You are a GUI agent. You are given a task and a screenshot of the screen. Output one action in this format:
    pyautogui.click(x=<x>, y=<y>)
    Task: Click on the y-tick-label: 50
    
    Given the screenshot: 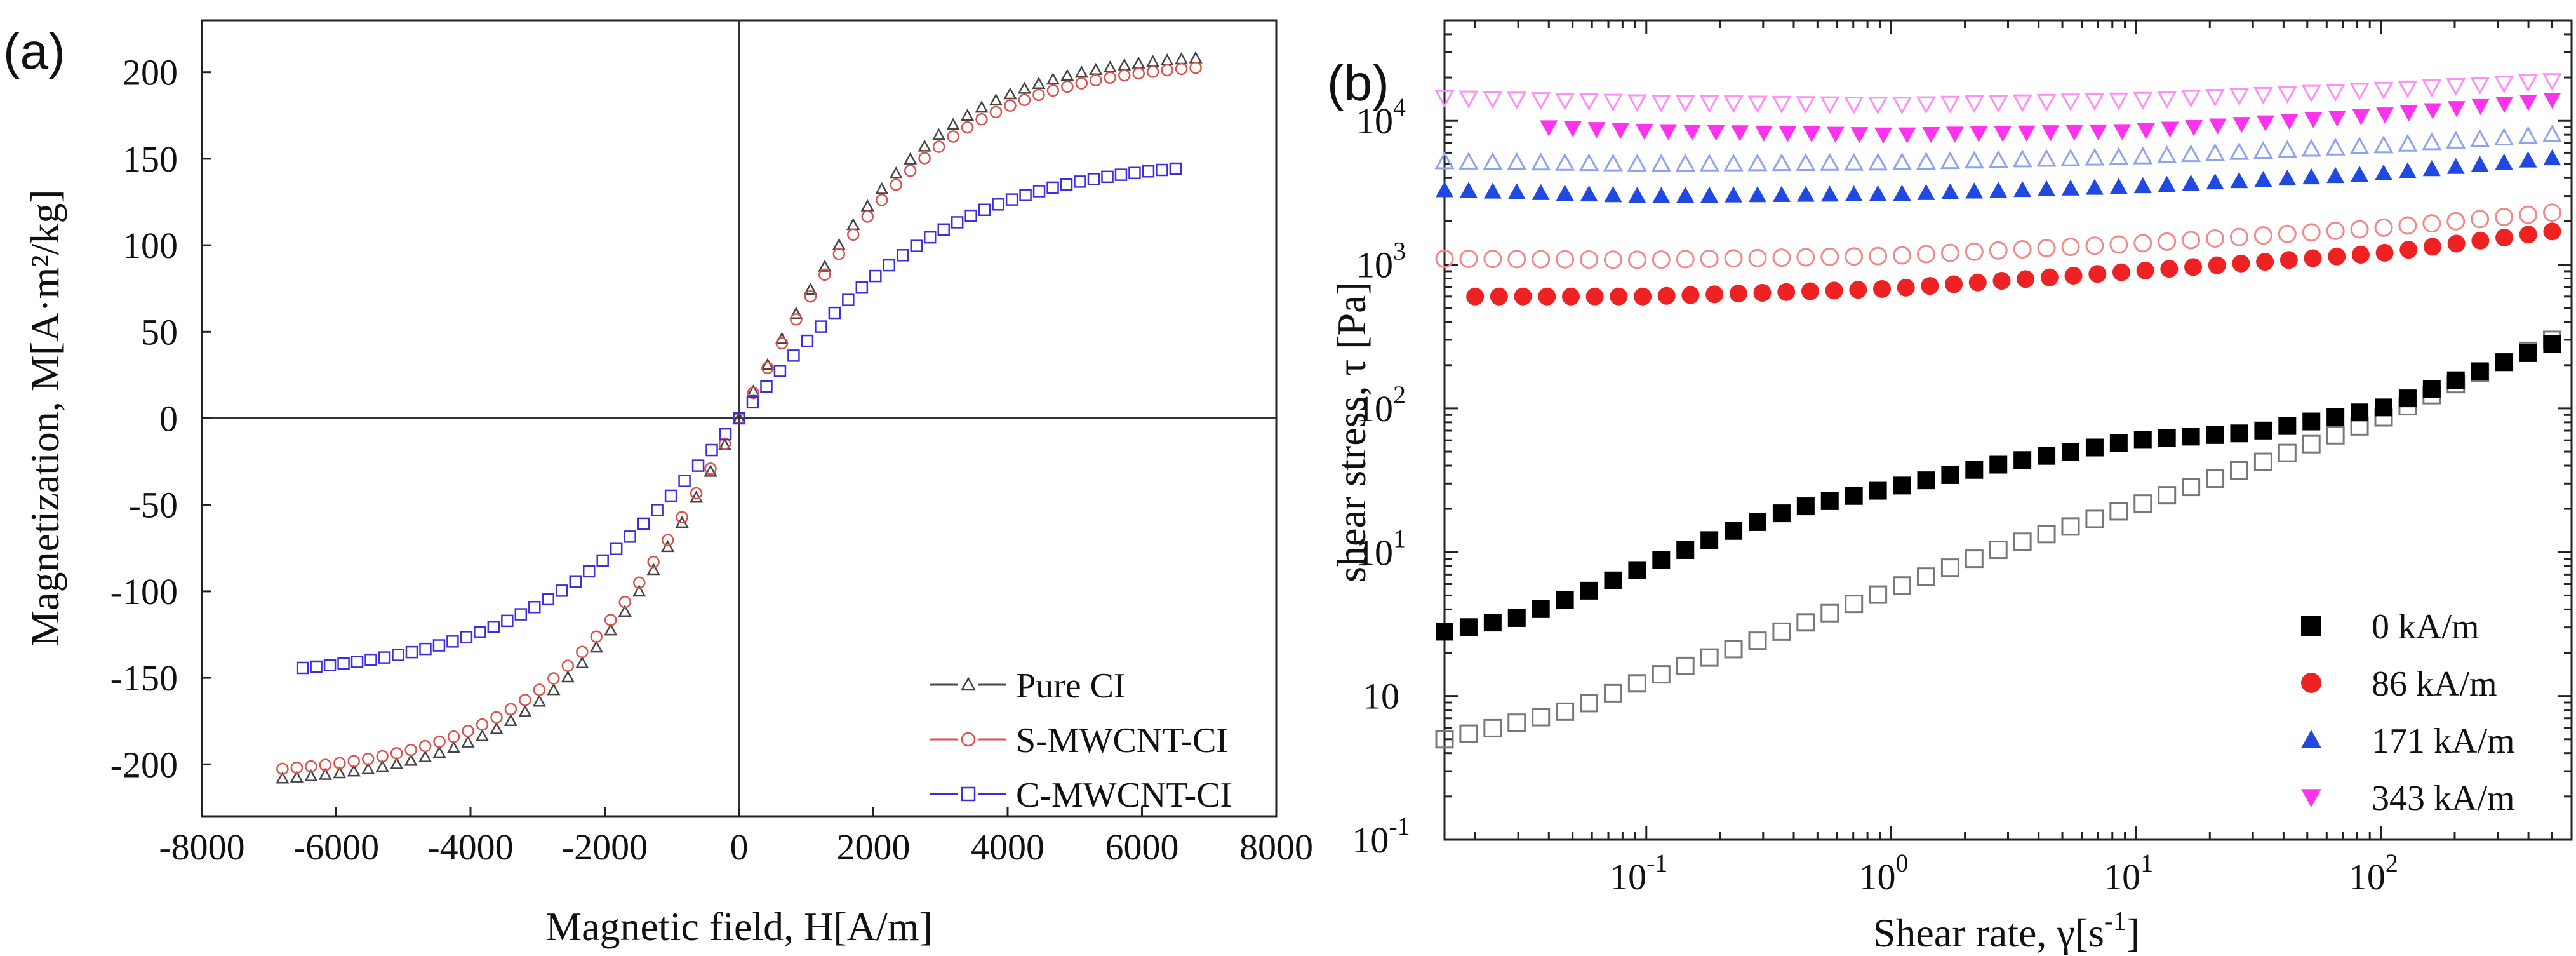 What is the action you would take?
    pyautogui.click(x=159, y=332)
    